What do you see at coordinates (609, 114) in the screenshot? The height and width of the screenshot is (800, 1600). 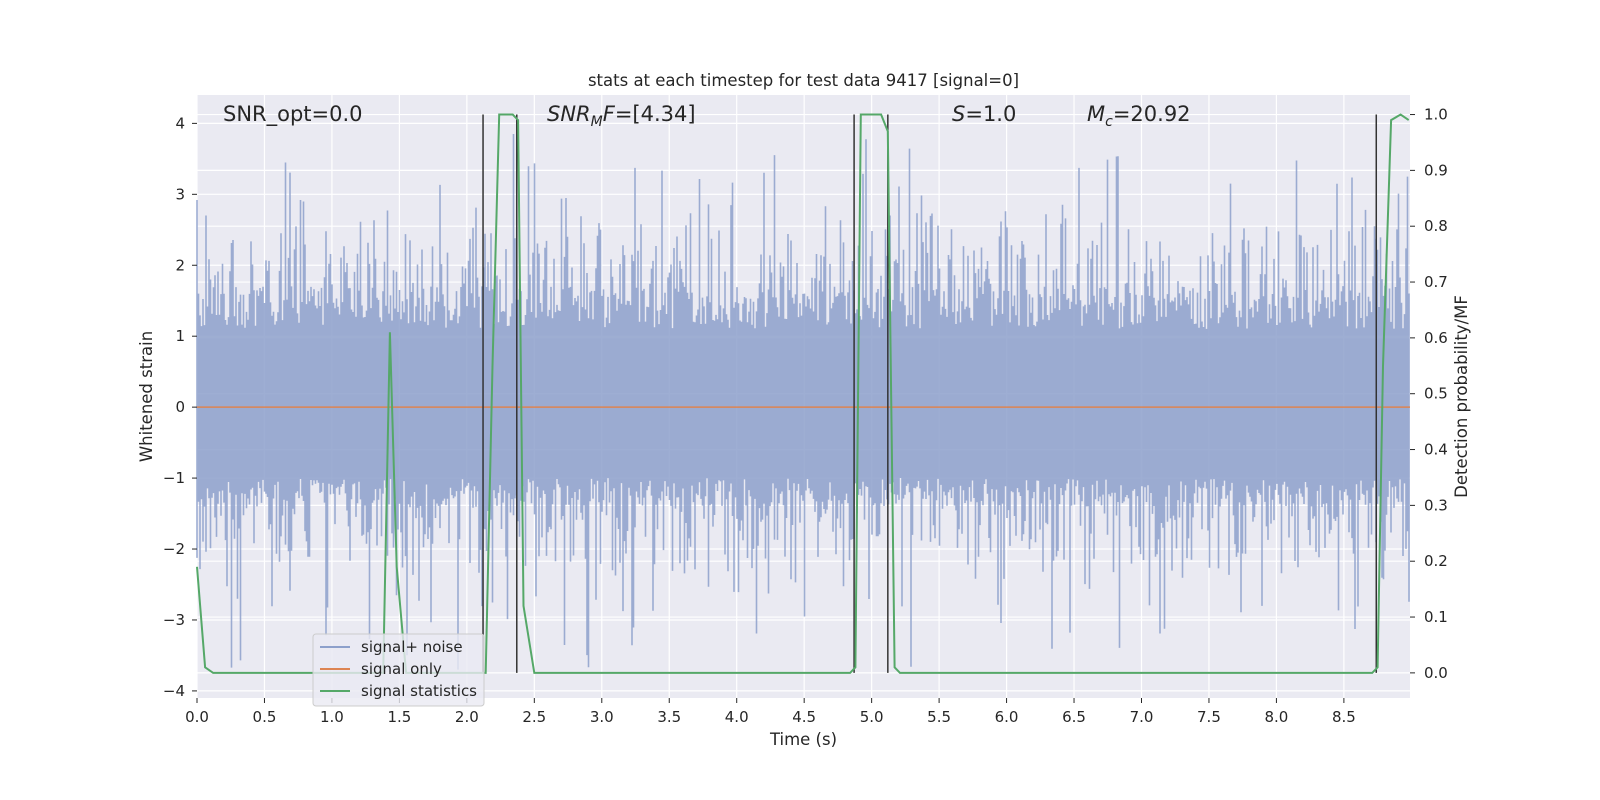 I see `snr-mf-suffix-f: F` at bounding box center [609, 114].